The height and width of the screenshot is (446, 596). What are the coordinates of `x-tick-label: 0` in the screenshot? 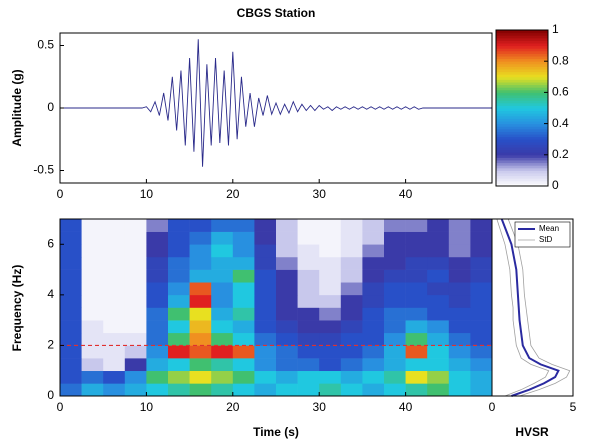 It's located at (60, 194).